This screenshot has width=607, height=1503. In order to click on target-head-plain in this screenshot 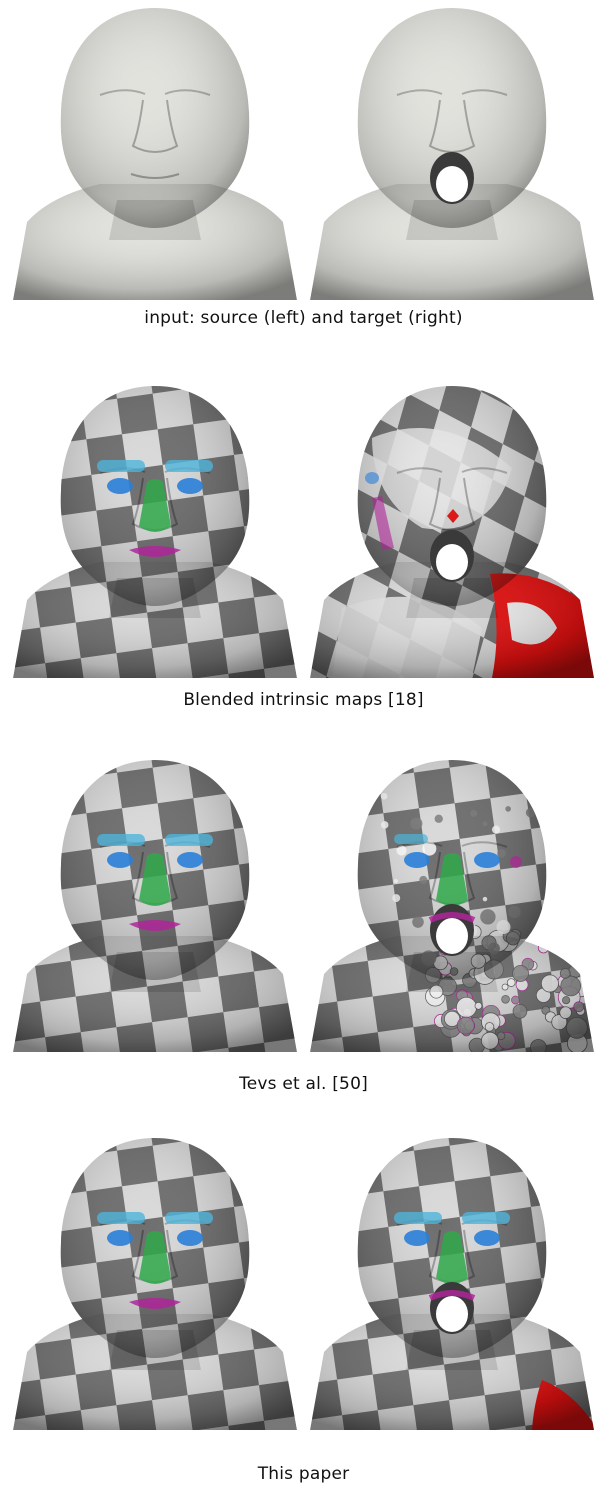, I will do `click(452, 150)`.